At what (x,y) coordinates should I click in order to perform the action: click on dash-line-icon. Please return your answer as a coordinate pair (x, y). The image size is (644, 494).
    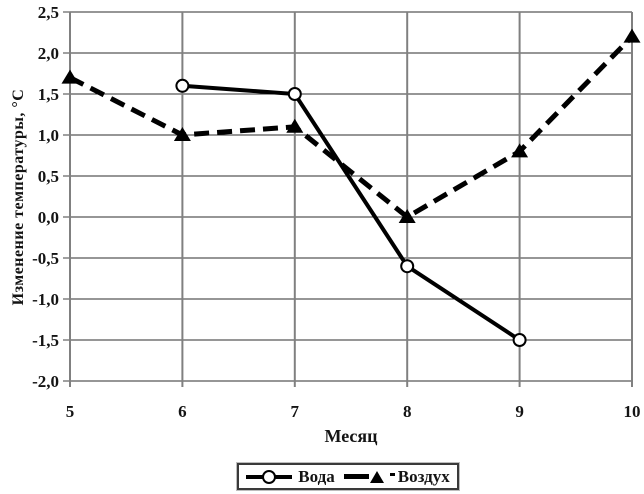
    Looking at the image, I should click on (356, 476).